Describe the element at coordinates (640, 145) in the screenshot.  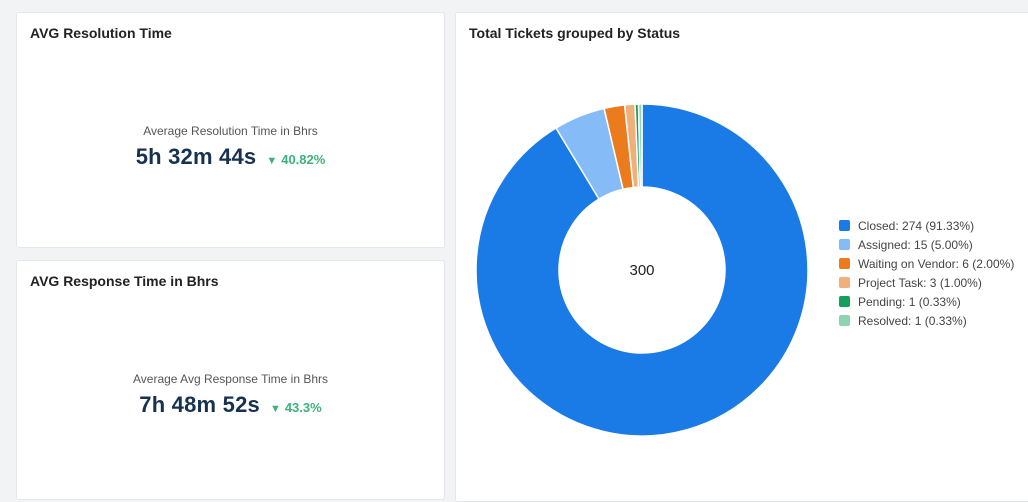
I see `donut-slice-resolved` at that location.